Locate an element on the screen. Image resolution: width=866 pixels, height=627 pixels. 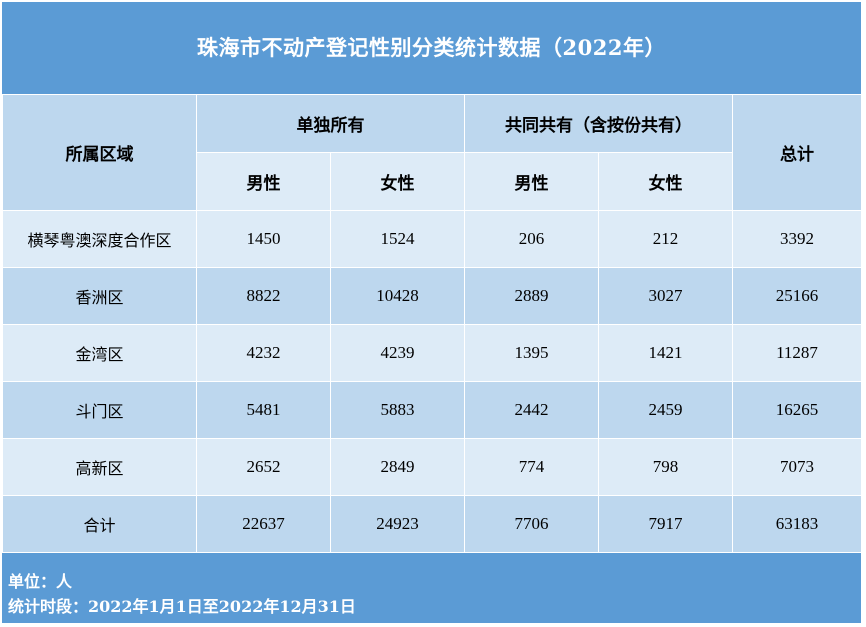
table-row: 横琴粤澳深度合作区 1450 1524 206 212 3392 is located at coordinates (432, 239).